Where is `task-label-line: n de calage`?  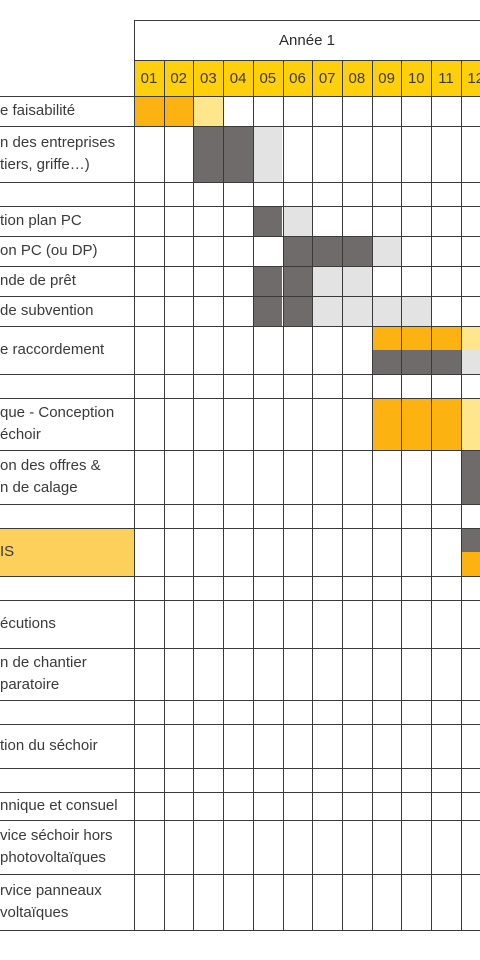 task-label-line: n de calage is located at coordinates (39, 487).